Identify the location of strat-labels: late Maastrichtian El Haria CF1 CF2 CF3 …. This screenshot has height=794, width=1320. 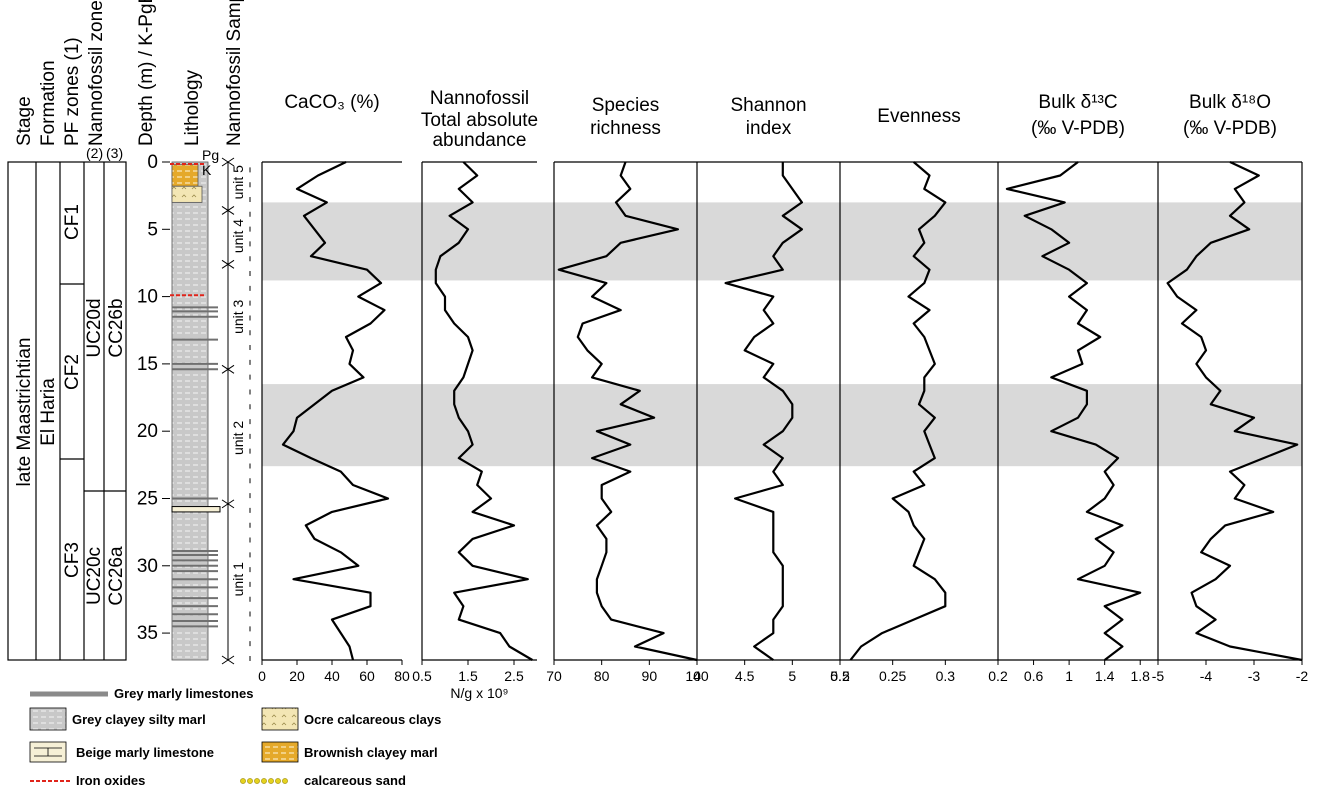
(70, 405).